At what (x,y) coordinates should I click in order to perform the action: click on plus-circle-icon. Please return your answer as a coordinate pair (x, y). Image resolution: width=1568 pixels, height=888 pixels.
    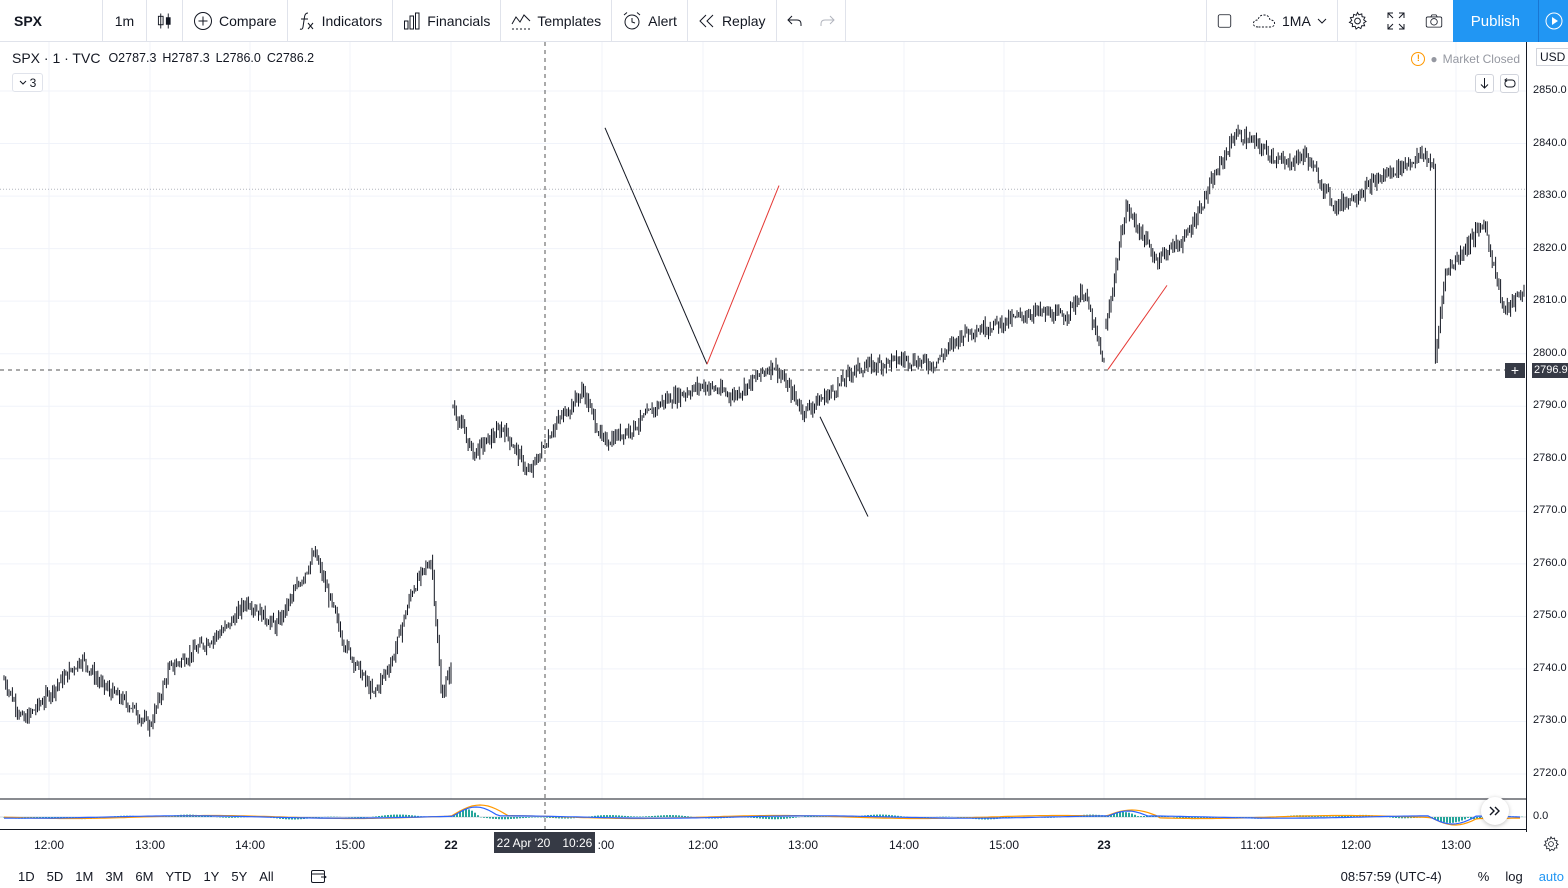
    Looking at the image, I should click on (203, 20).